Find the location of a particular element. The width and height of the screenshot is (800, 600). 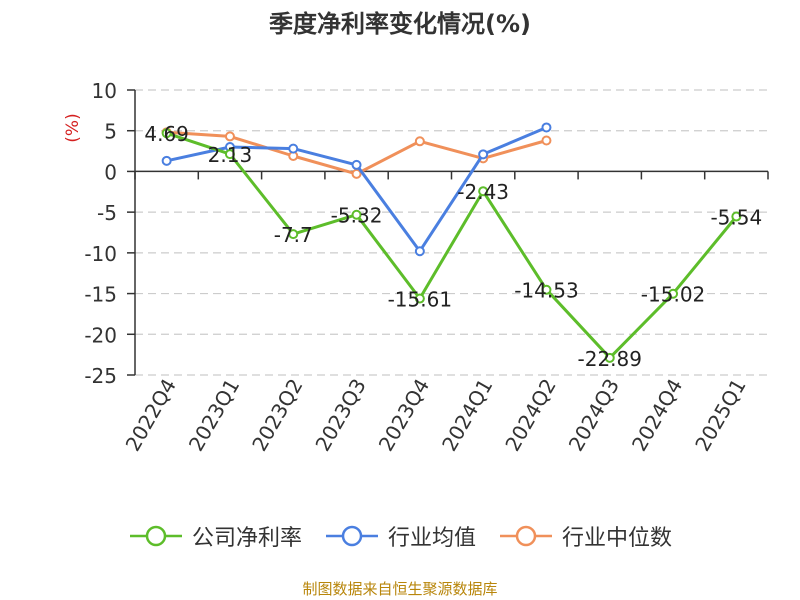

legend-item: 行业均值 is located at coordinates (400, 536).